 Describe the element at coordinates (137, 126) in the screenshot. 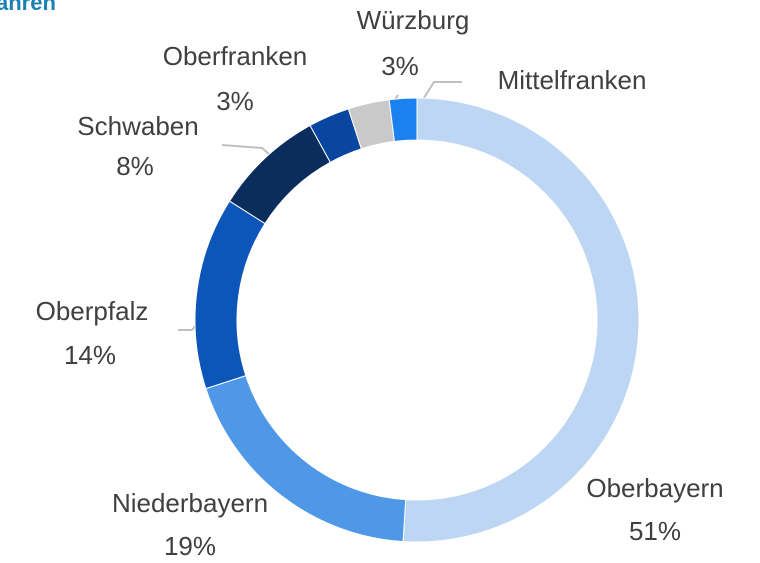

I see `category-label: Schwaben` at that location.